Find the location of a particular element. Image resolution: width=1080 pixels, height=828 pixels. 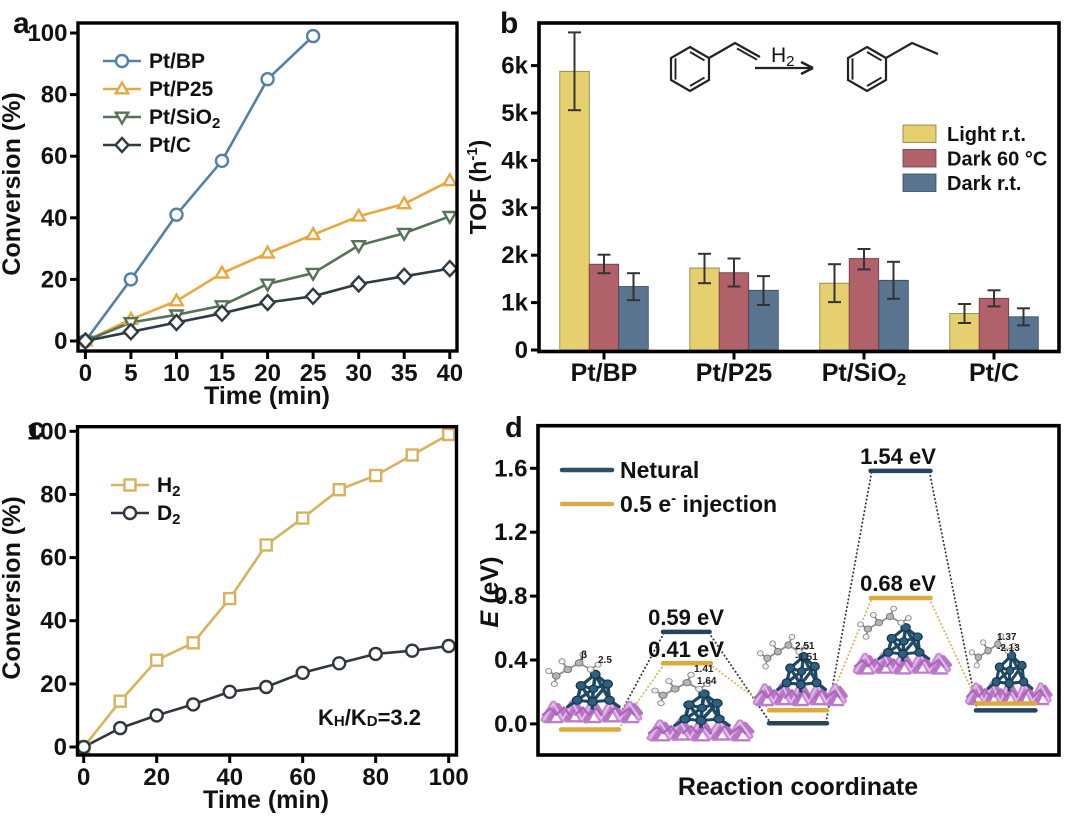

svg-text: 0.5 e- injection is located at coordinates (698, 503).